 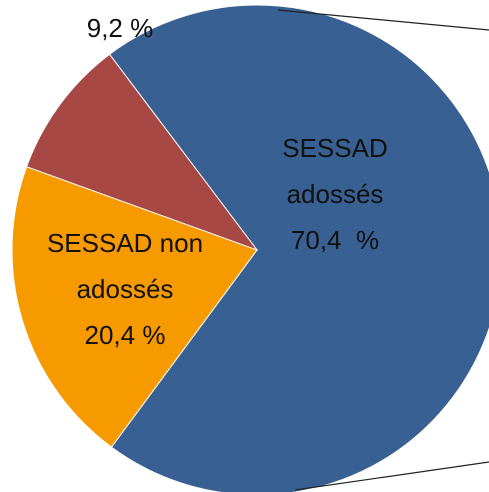 I want to click on slice-label: SESSAD non adossés, so click(x=125, y=266).